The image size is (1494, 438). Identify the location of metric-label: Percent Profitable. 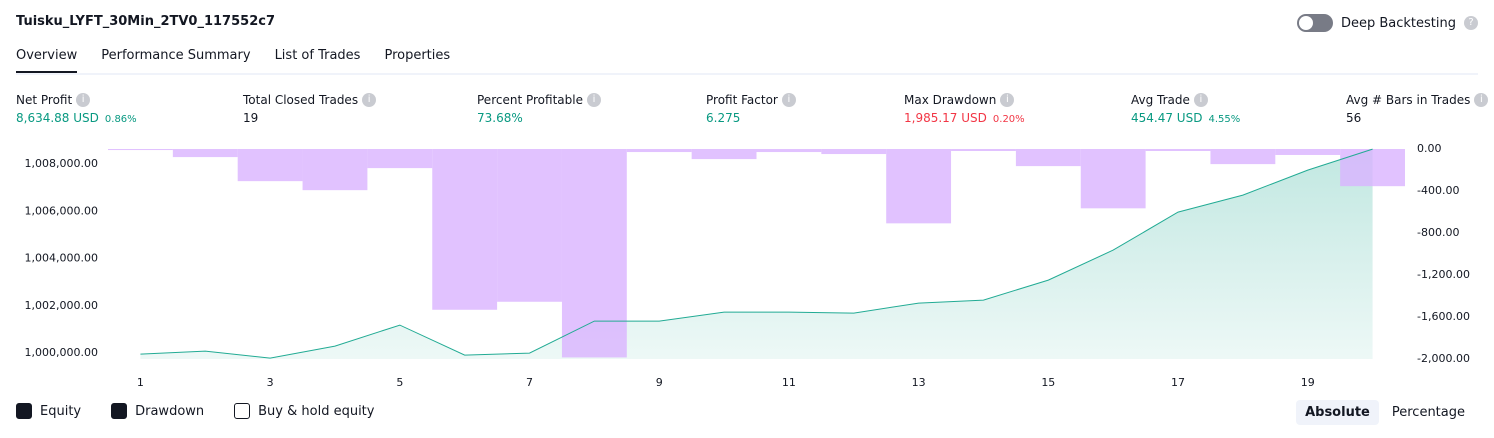
(530, 100).